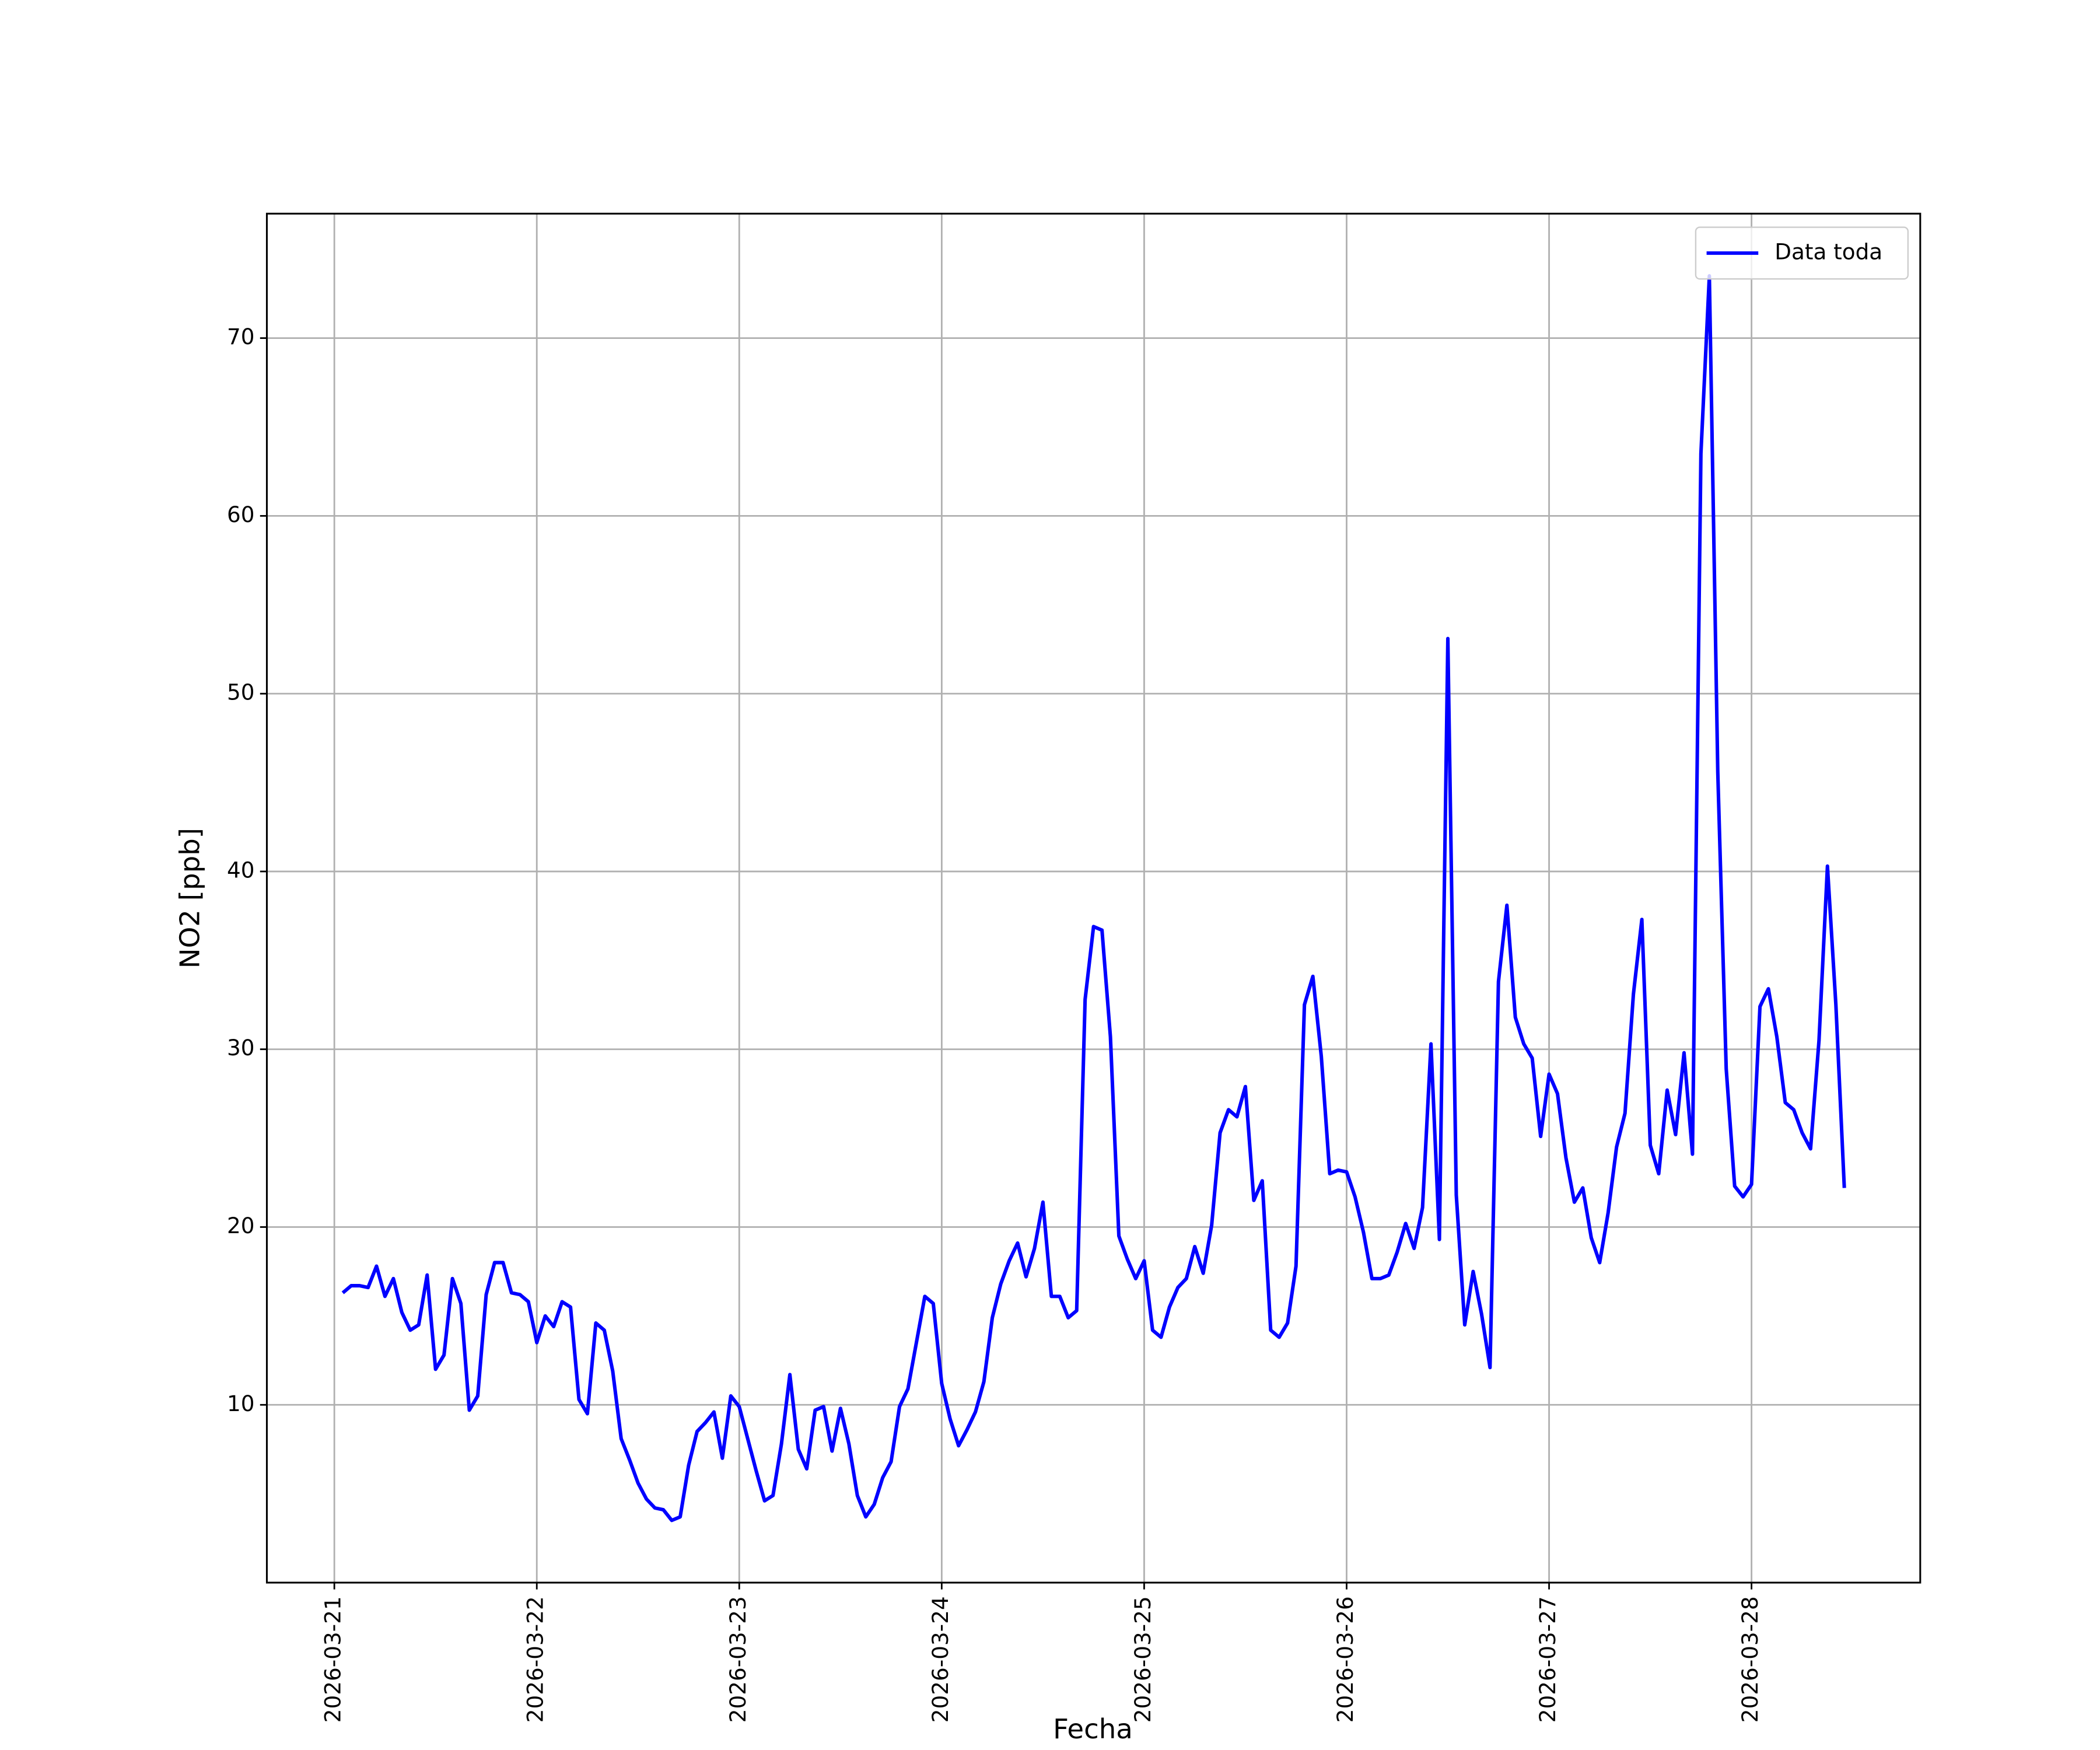 The image size is (2100, 1750). I want to click on y-tick-label: 50, so click(240, 692).